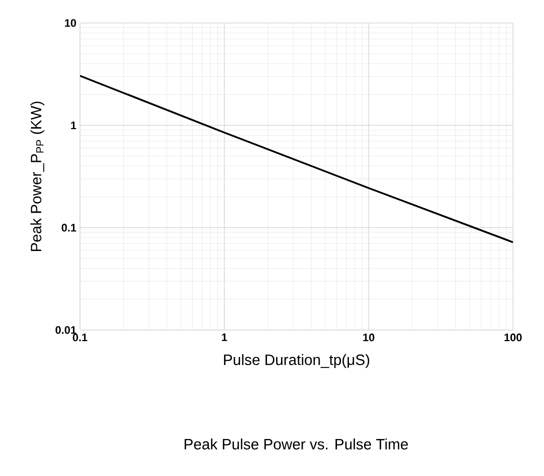  I want to click on text: Peak Pulse Power vs. Pulse Time, so click(296, 444).